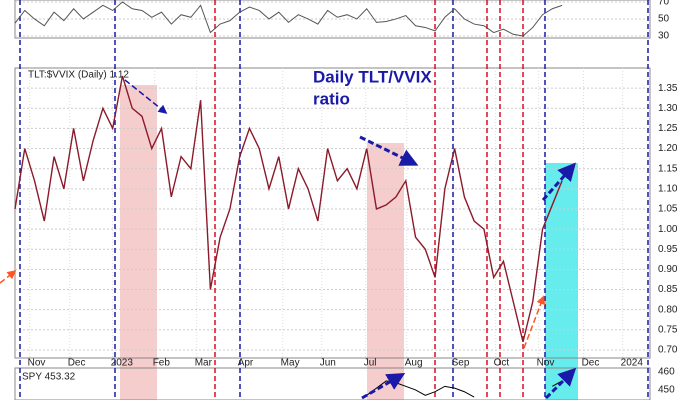 The height and width of the screenshot is (400, 700). What do you see at coordinates (328, 363) in the screenshot?
I see `x-tick-label: Jun` at bounding box center [328, 363].